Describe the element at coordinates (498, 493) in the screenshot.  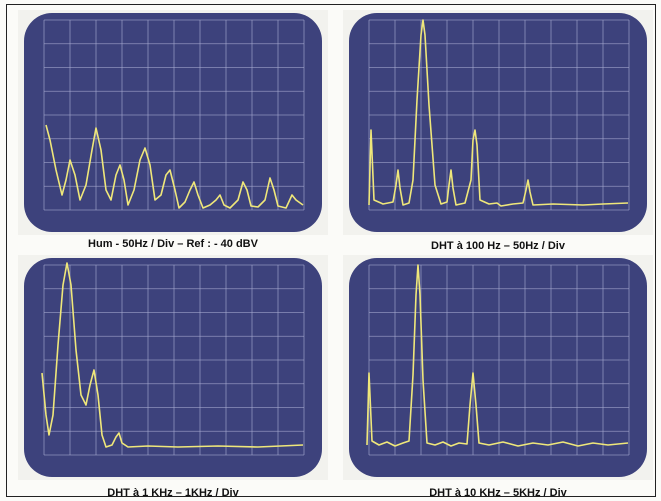
I see `caption: DHT à 10 KHz – 5KHz / Div` at that location.